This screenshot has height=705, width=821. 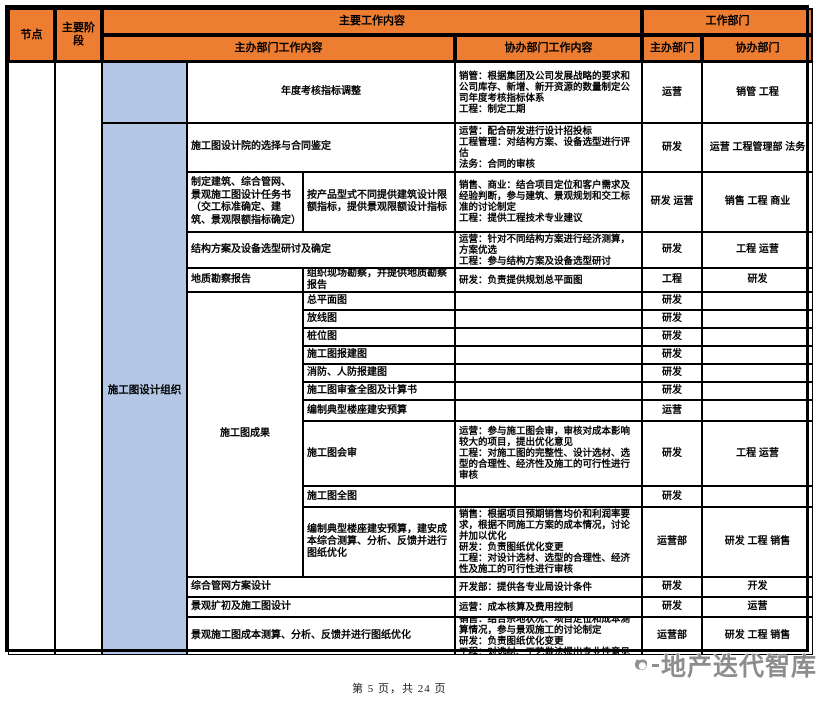 What do you see at coordinates (672, 301) in the screenshot?
I see `row6-host-dept-cell: 研发` at bounding box center [672, 301].